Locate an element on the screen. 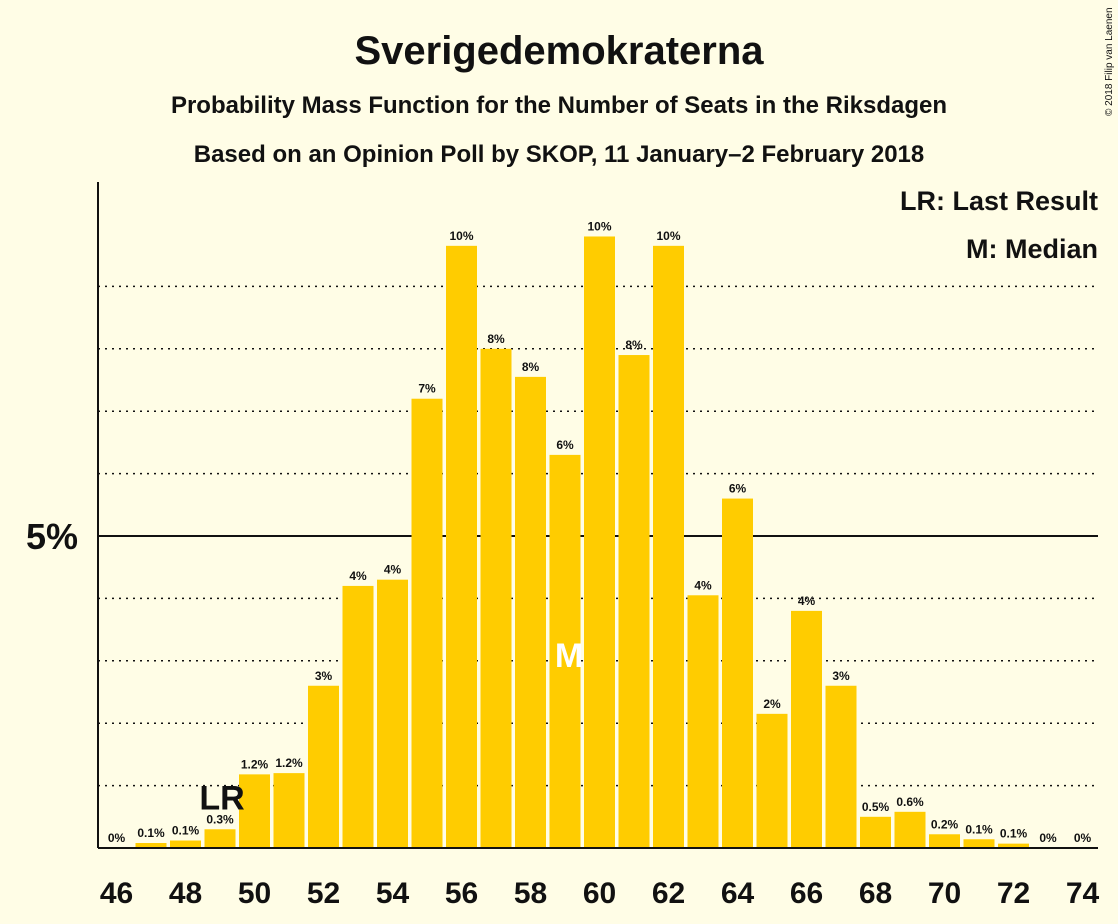 The width and height of the screenshot is (1118, 924). x-tick-46: 46 is located at coordinates (116, 893).